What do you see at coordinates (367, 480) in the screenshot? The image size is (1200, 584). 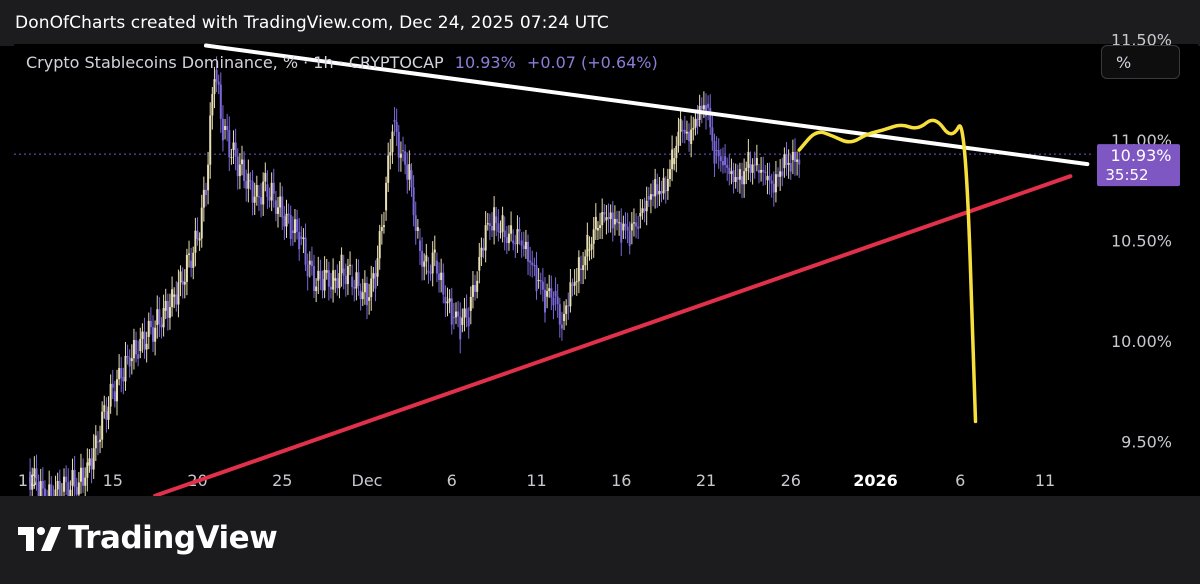 I see `x-tick-label: Dec` at bounding box center [367, 480].